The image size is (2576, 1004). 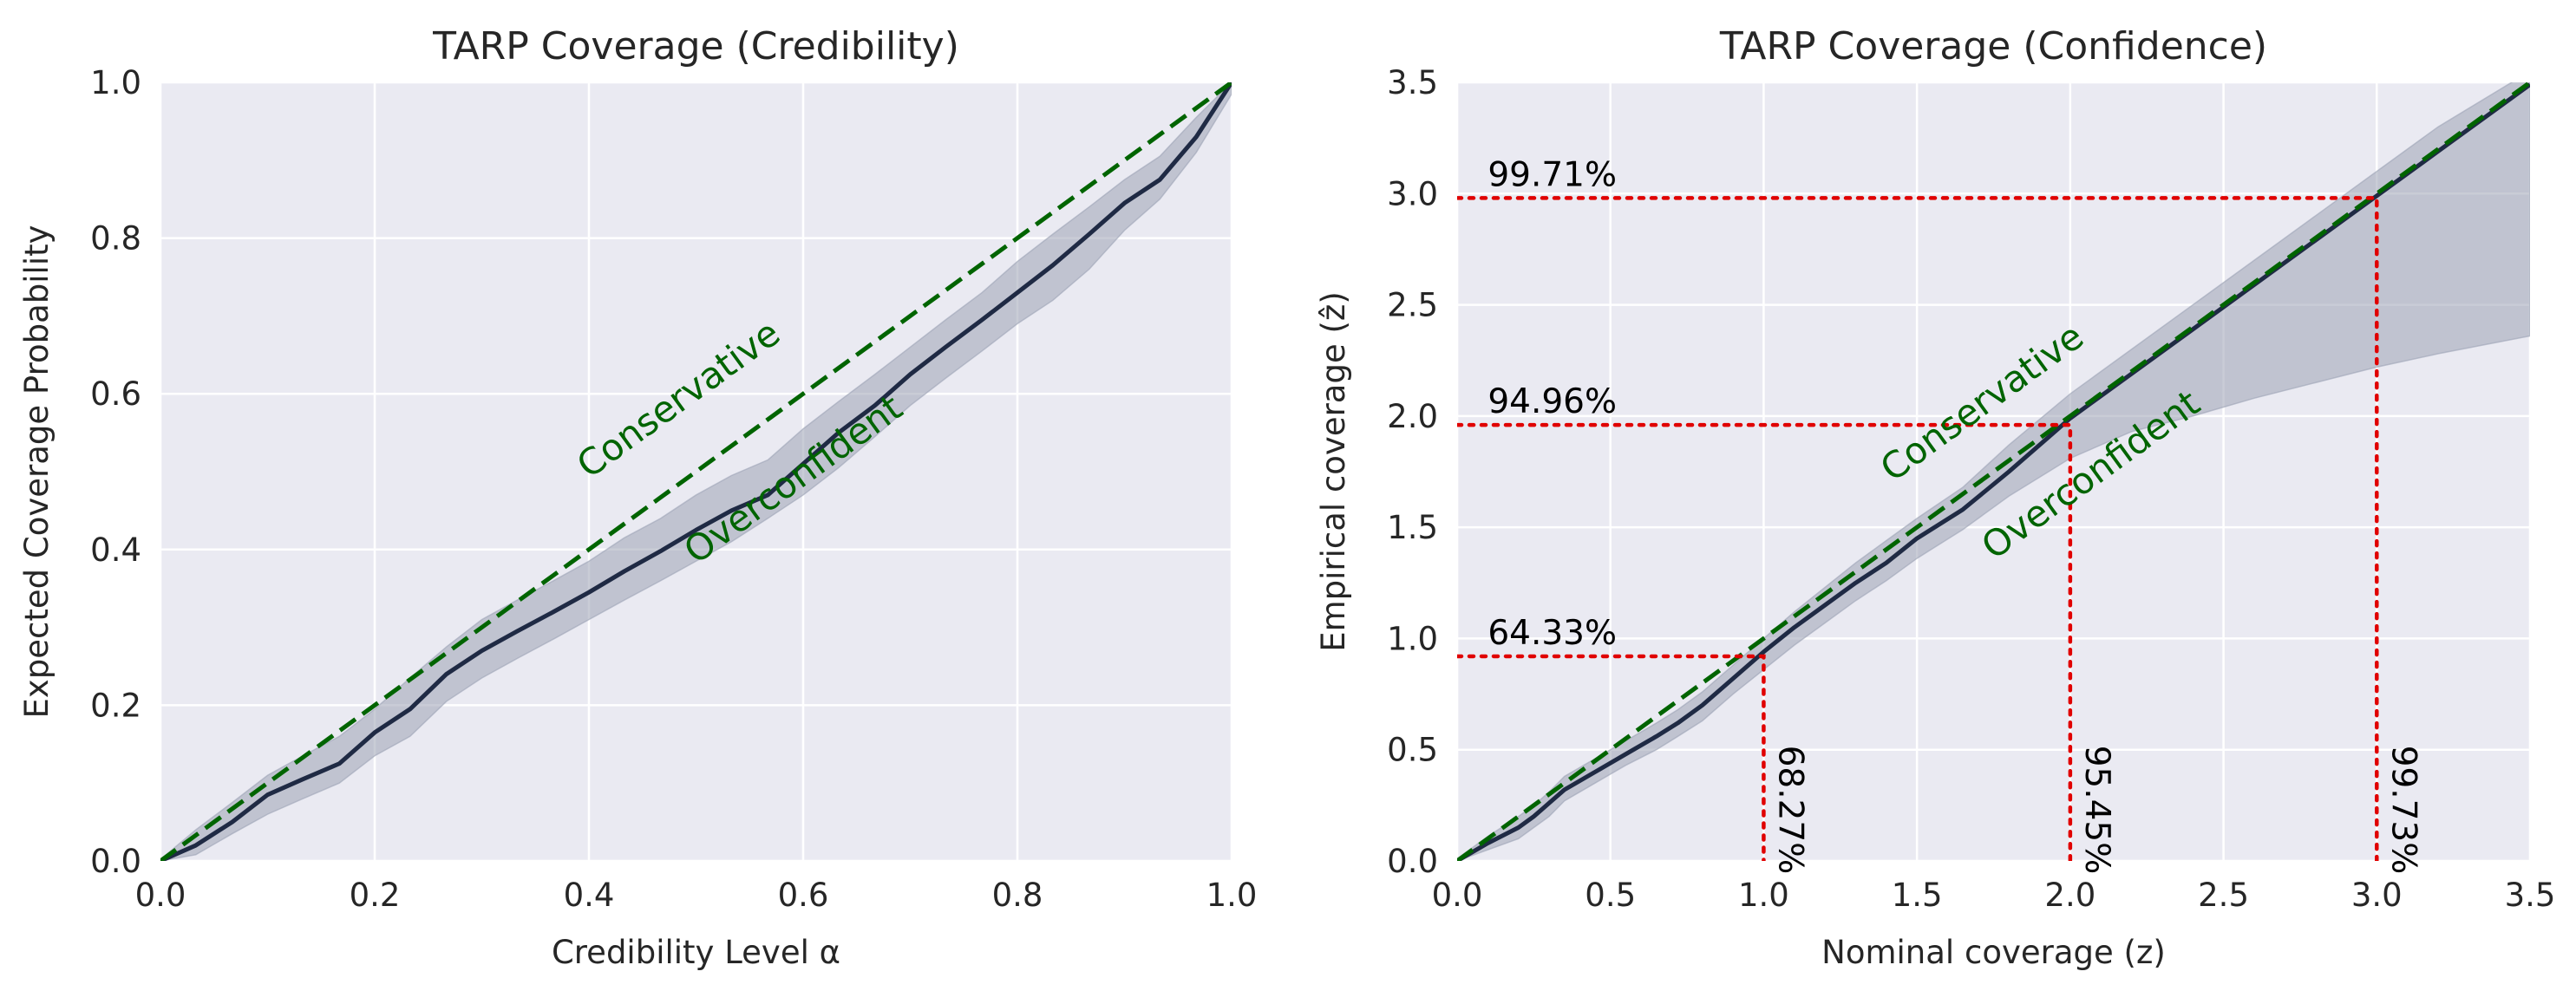 I want to click on y-tick-label: 1.5, so click(x=1412, y=527).